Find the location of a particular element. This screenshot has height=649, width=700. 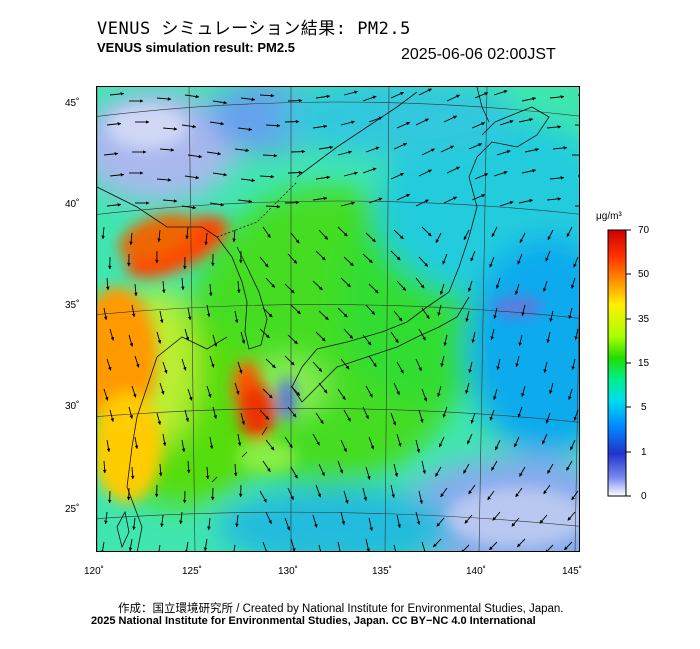

lon-label-140: 140˚ is located at coordinates (476, 571).